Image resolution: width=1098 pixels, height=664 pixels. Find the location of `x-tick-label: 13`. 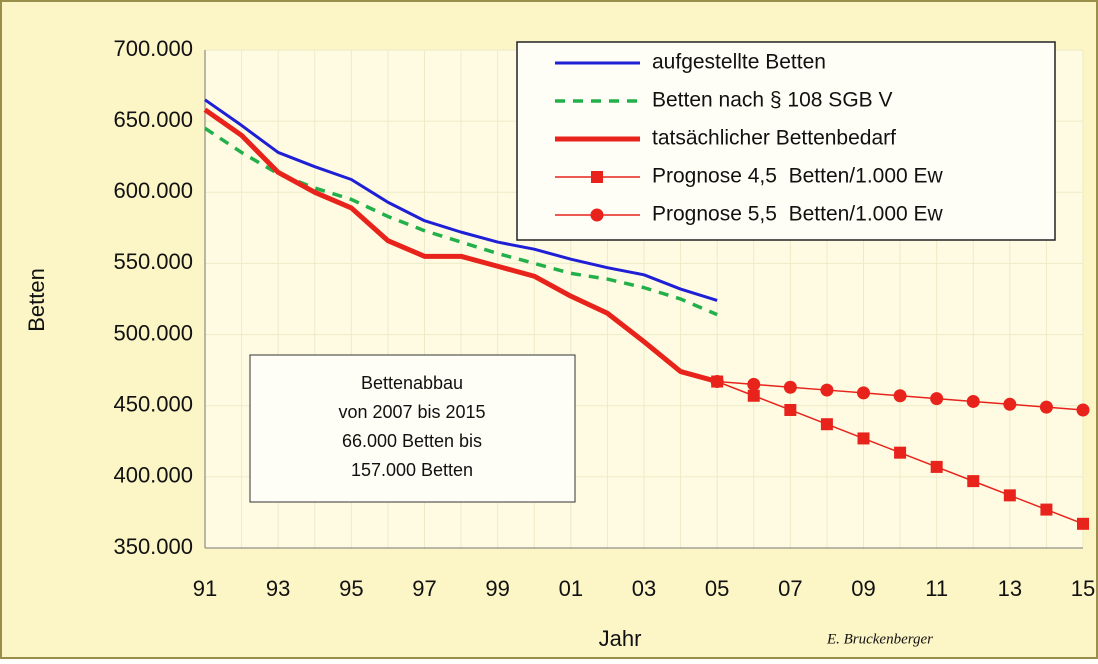

x-tick-label: 13 is located at coordinates (1010, 588).